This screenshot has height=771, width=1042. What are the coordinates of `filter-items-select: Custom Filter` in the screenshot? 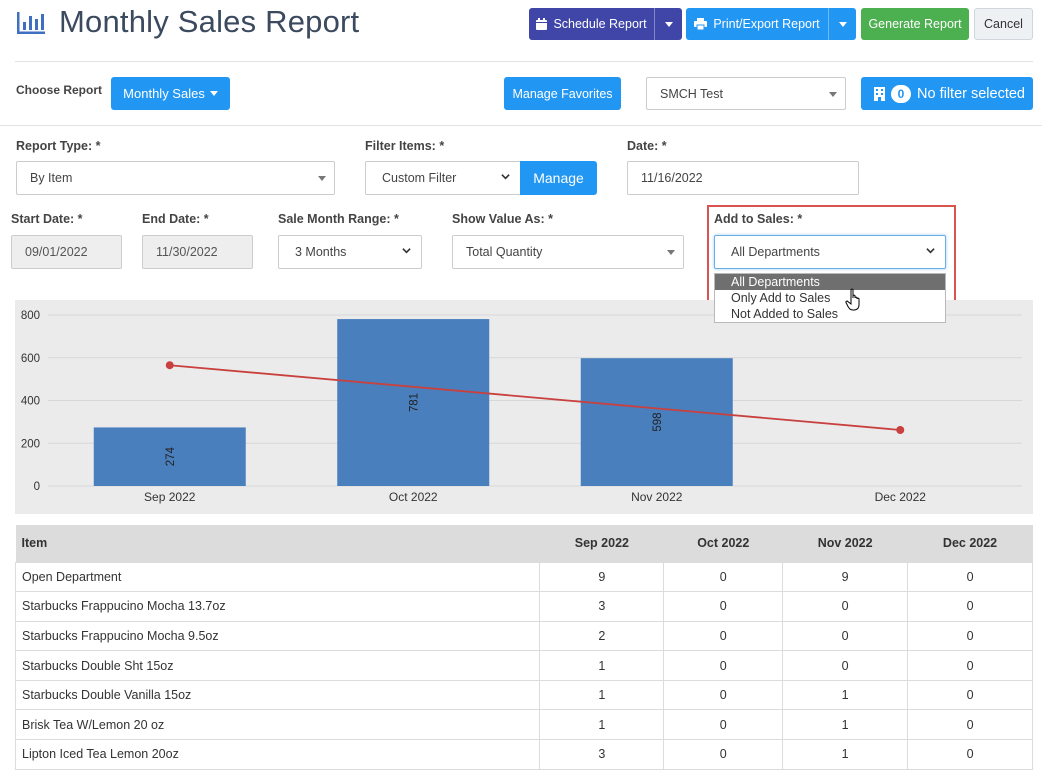 It's located at (443, 178).